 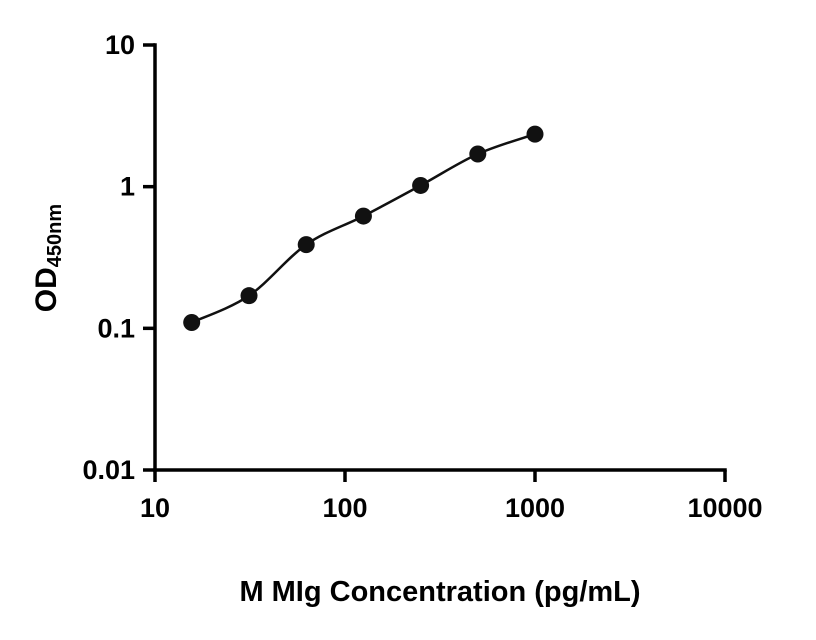 What do you see at coordinates (724, 508) in the screenshot?
I see `x-tick-label: 10000` at bounding box center [724, 508].